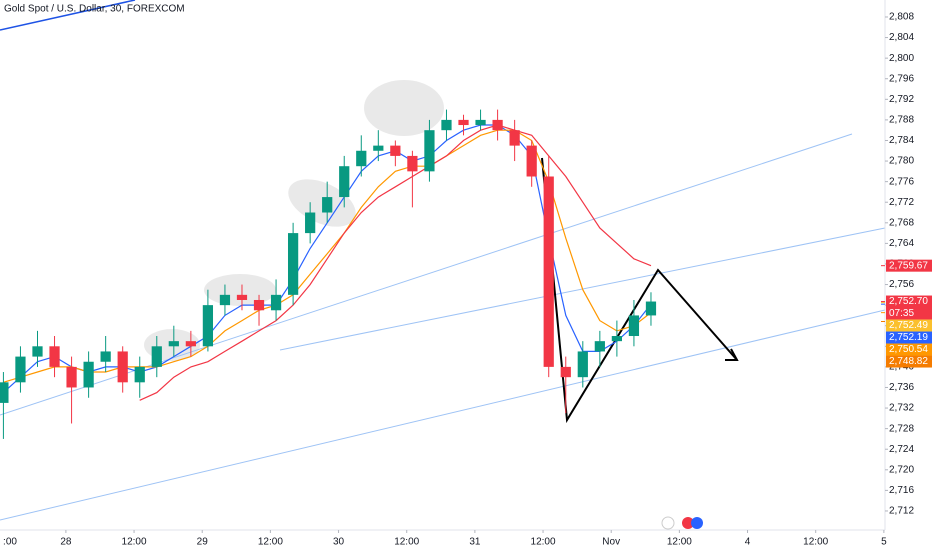 The height and width of the screenshot is (550, 932). I want to click on x-tick-label: 31, so click(475, 542).